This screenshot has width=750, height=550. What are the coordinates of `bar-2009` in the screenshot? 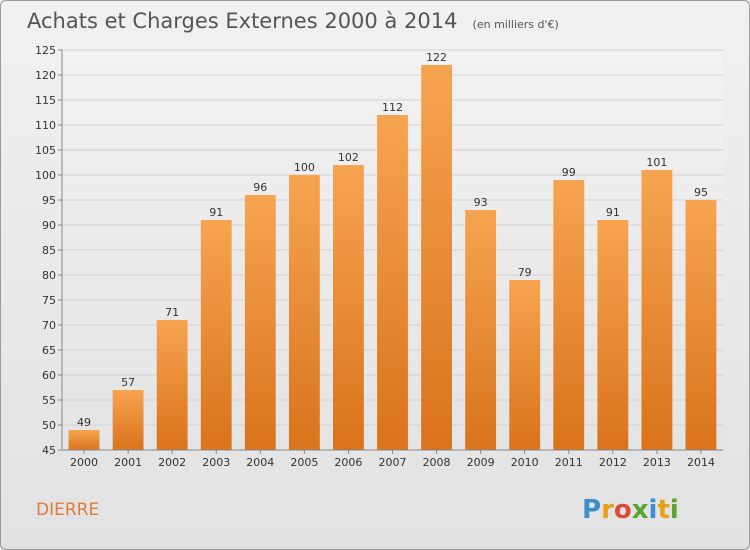 It's located at (481, 330).